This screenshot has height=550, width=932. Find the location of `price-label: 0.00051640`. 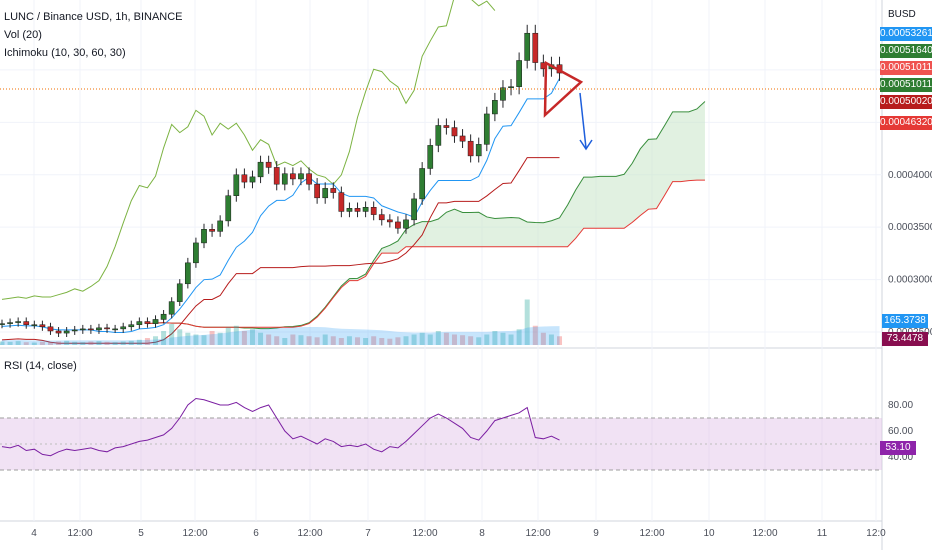

price-label: 0.00051640 is located at coordinates (906, 51).